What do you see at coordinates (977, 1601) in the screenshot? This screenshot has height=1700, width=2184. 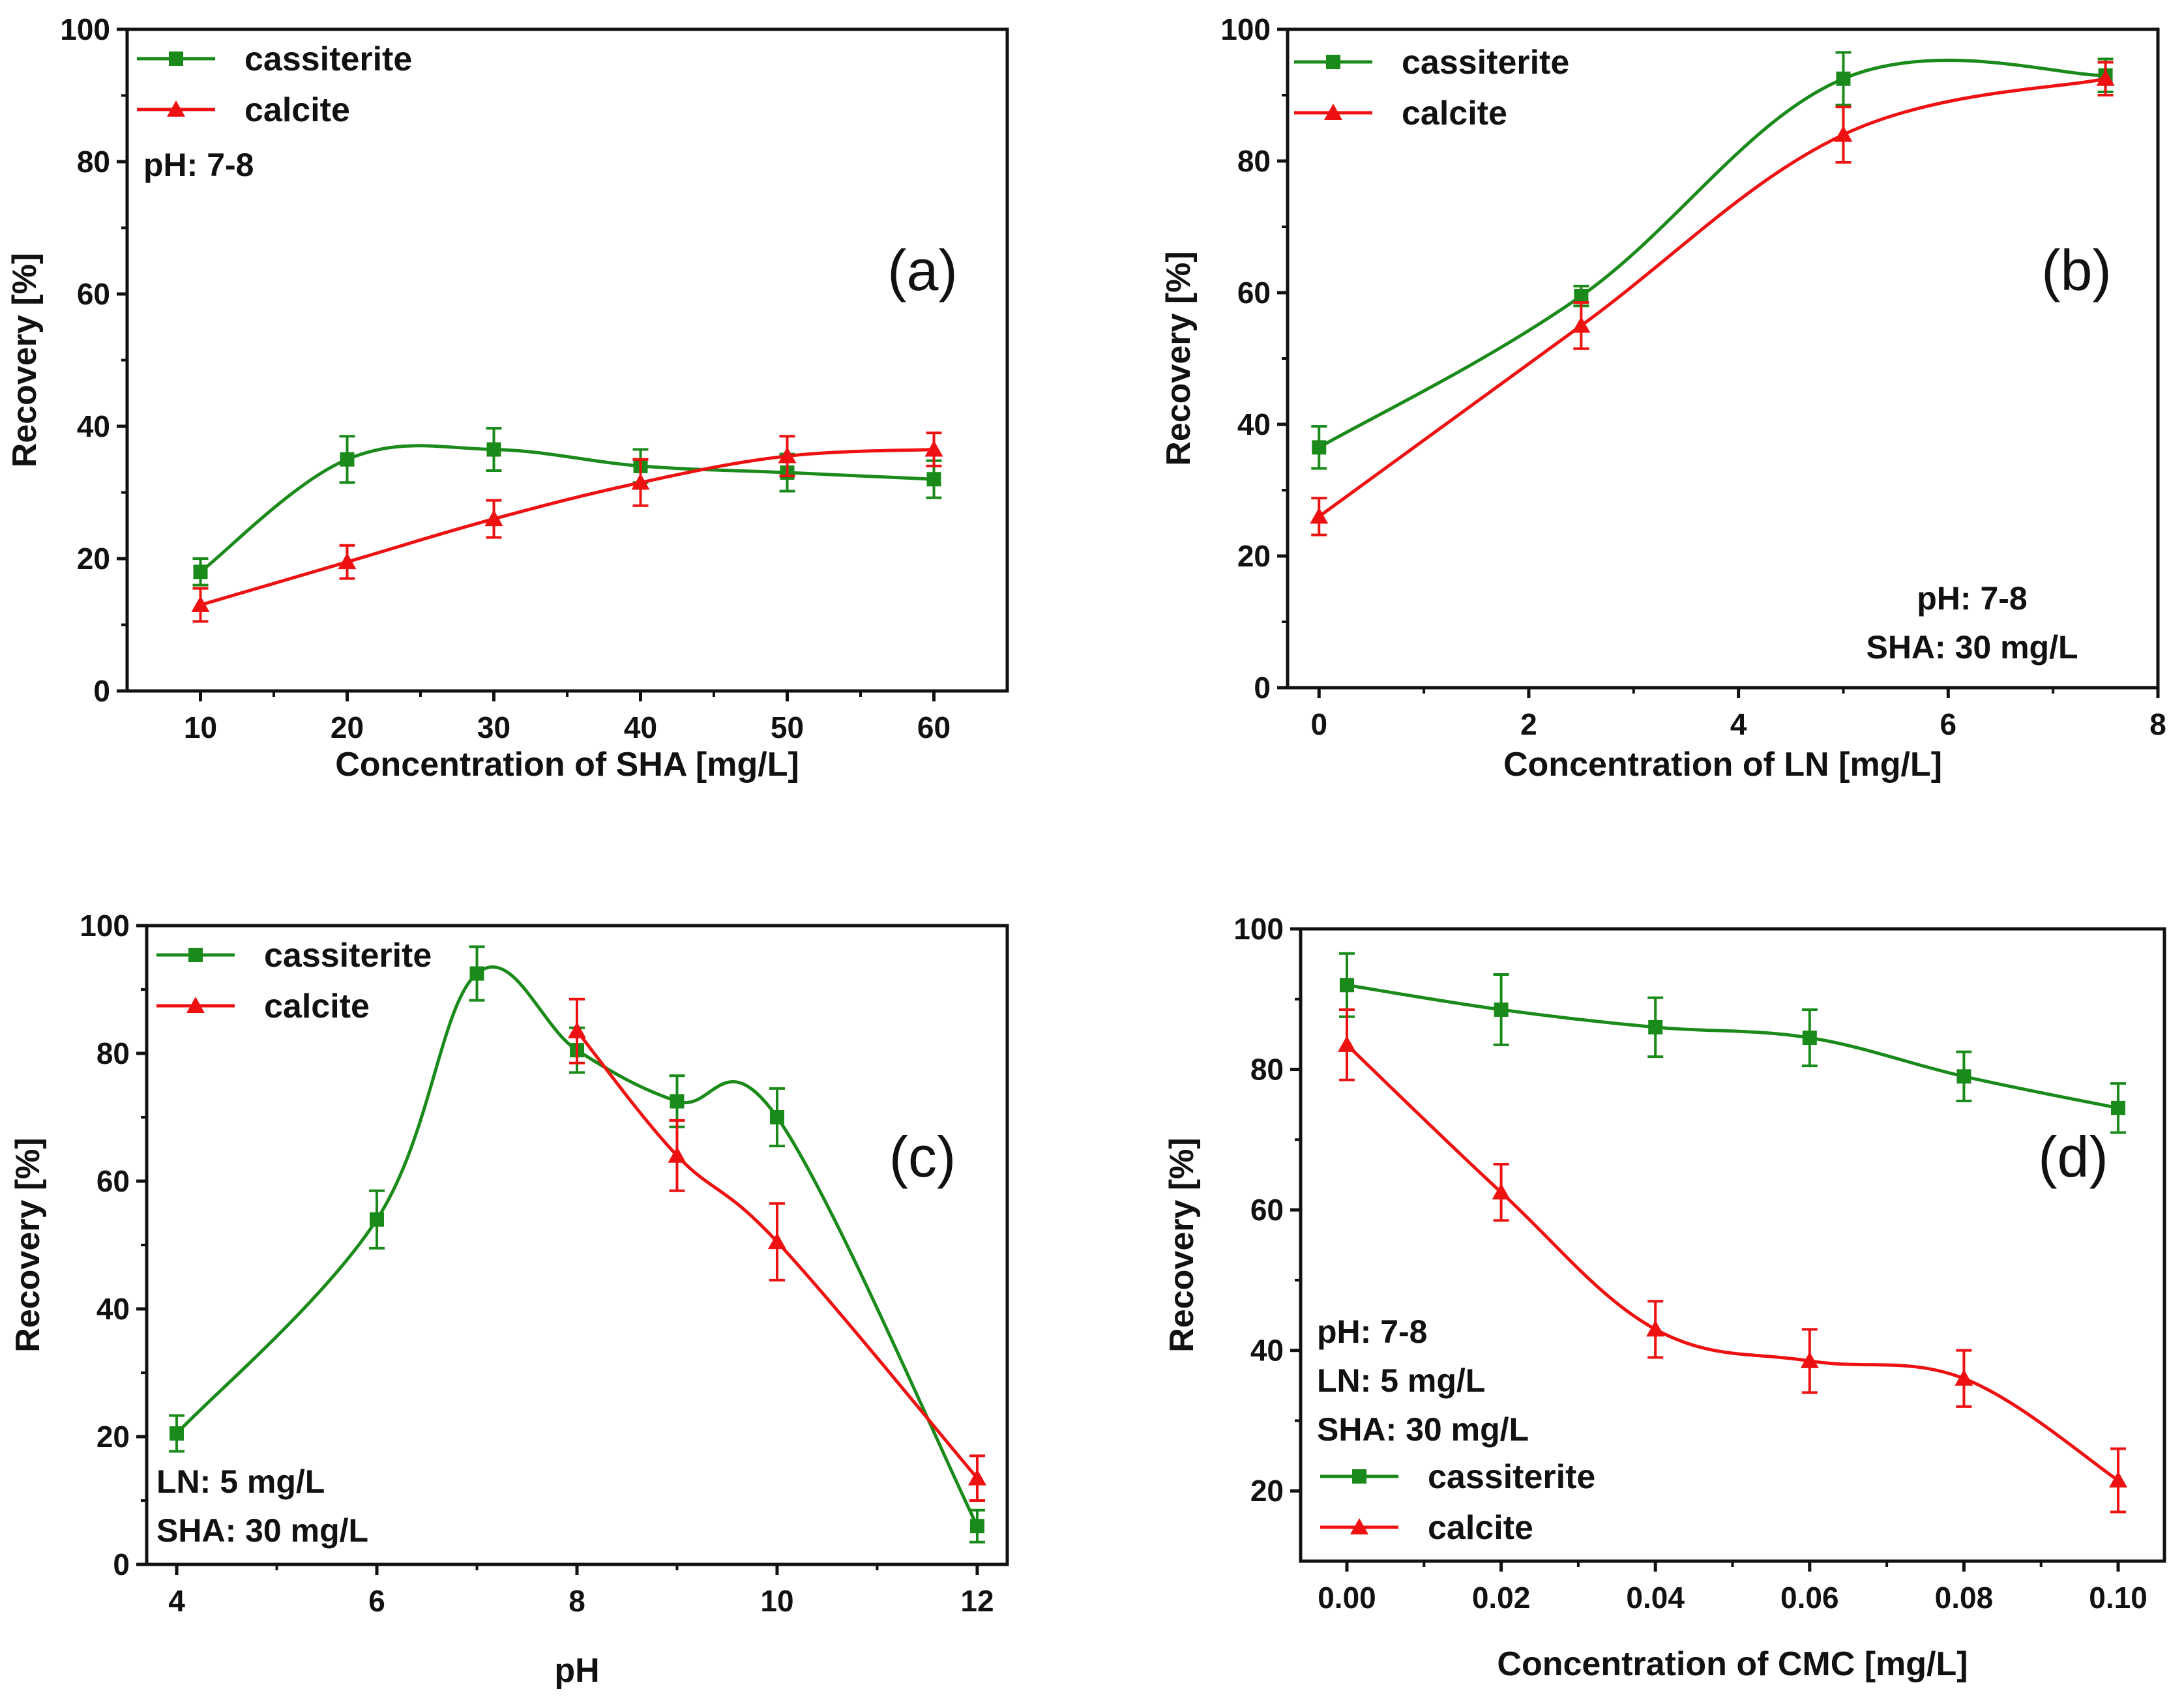 I see `x-tick-label: 12` at bounding box center [977, 1601].